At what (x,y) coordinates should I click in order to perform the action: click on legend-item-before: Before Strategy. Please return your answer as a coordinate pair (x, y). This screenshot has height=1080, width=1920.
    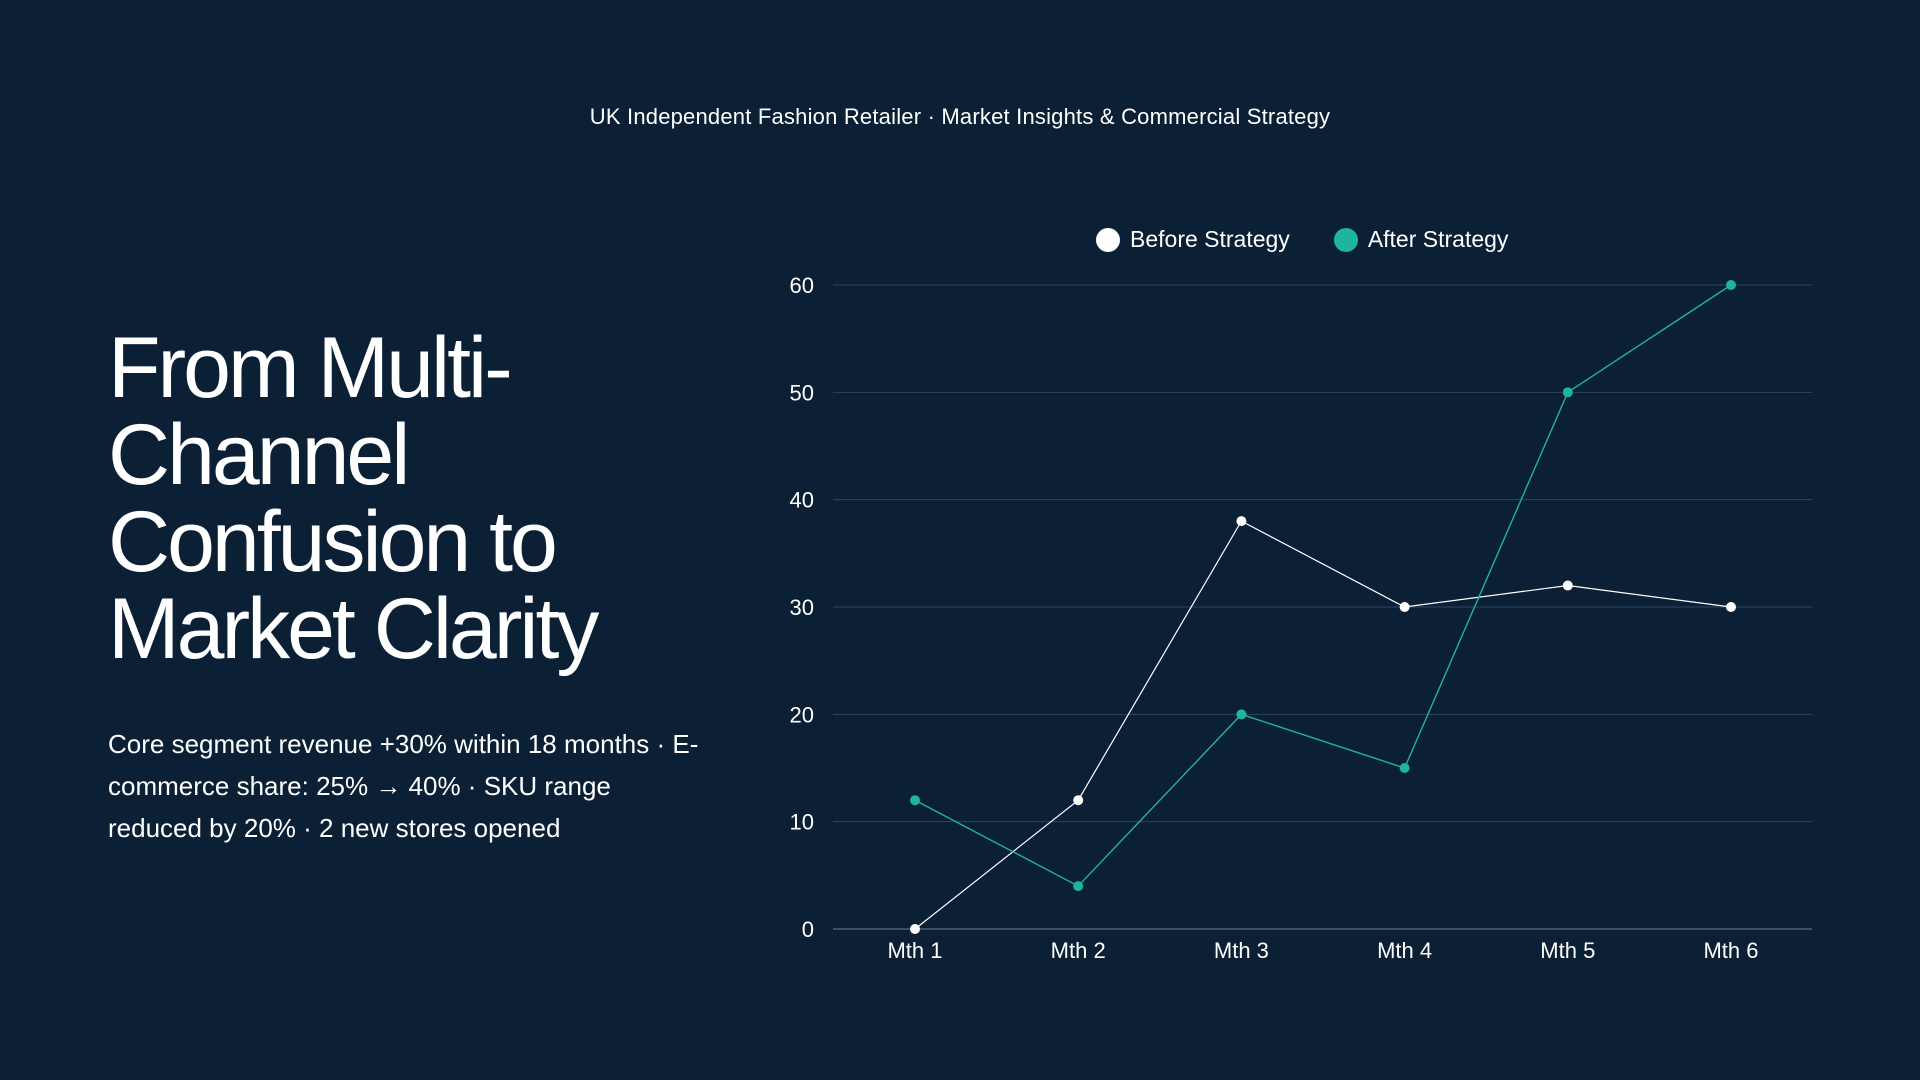
    Looking at the image, I should click on (1193, 239).